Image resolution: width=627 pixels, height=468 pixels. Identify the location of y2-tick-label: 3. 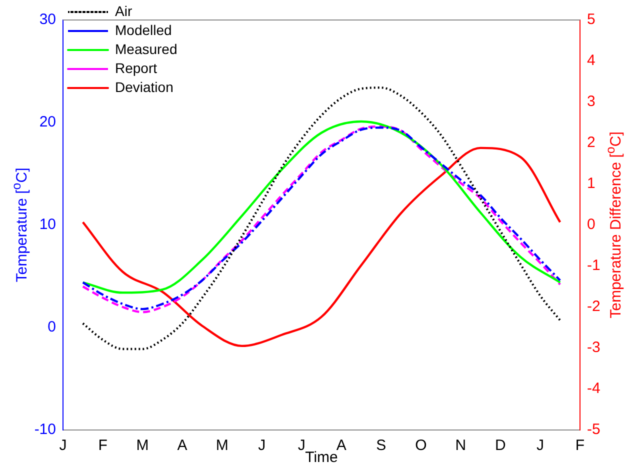
(591, 101).